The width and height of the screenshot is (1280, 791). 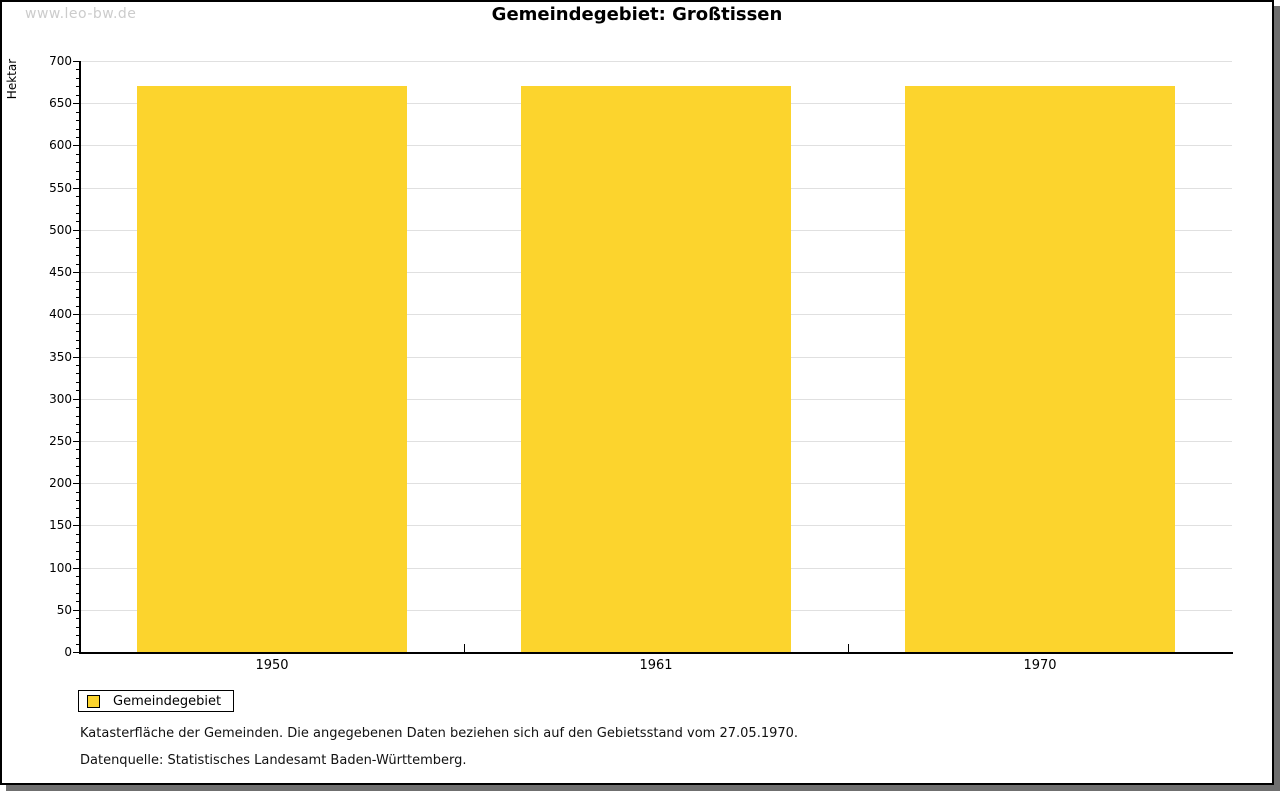 What do you see at coordinates (1040, 665) in the screenshot?
I see `x-tick-label-1970: 1970` at bounding box center [1040, 665].